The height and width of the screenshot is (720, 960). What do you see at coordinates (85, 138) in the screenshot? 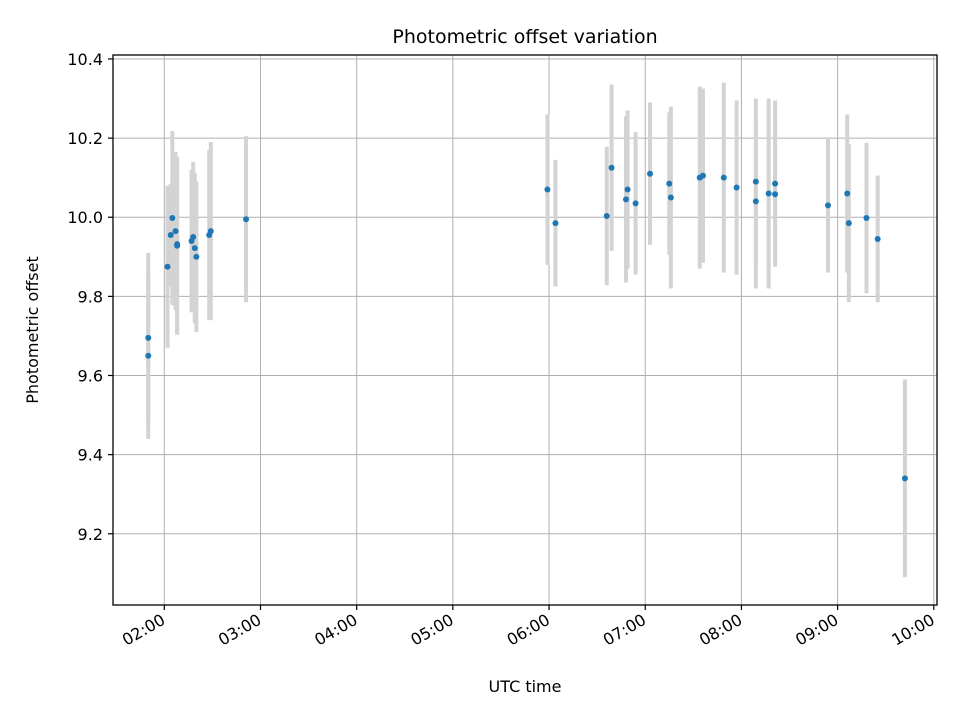
I see `y-tick-label: 10.2` at bounding box center [85, 138].